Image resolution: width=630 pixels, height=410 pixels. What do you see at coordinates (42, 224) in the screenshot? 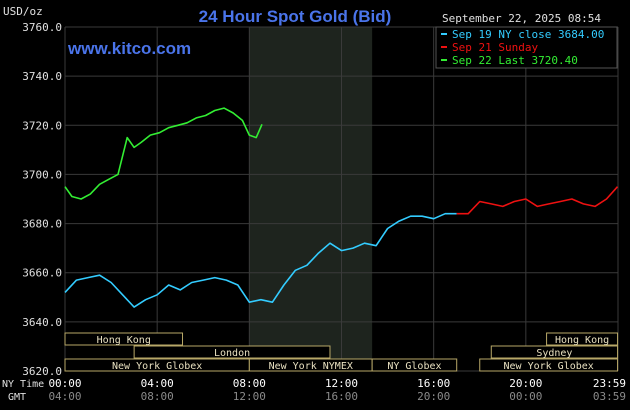
I see `y-tick-label: 3680.0` at bounding box center [42, 224].